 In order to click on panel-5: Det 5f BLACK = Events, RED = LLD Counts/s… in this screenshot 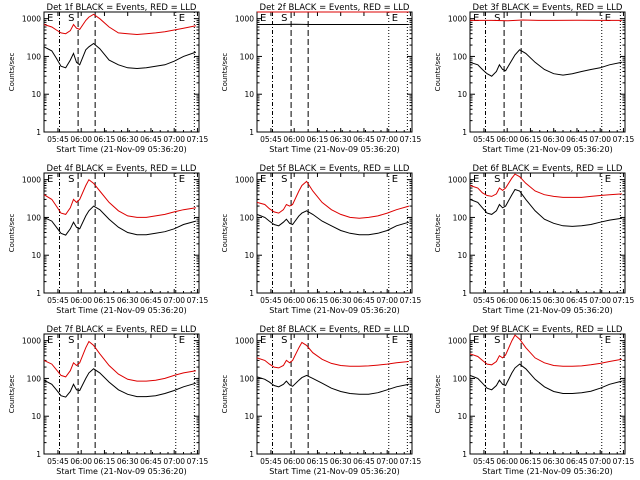, I will do `click(321, 239)`.